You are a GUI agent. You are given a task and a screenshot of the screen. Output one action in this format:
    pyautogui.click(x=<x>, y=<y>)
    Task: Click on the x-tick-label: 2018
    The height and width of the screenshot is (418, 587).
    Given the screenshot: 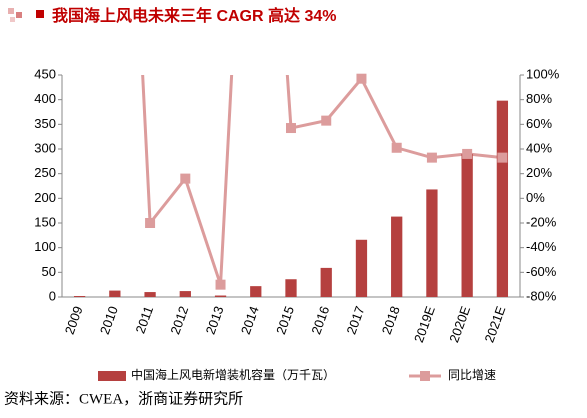 What is the action you would take?
    pyautogui.click(x=391, y=320)
    